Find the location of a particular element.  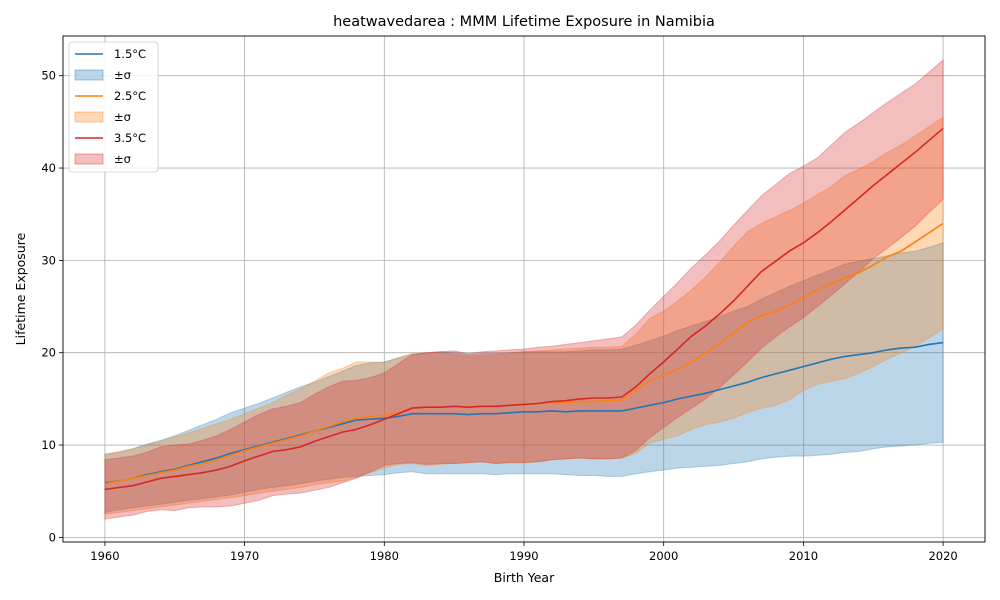

x-tick-label: 1980 is located at coordinates (384, 556).